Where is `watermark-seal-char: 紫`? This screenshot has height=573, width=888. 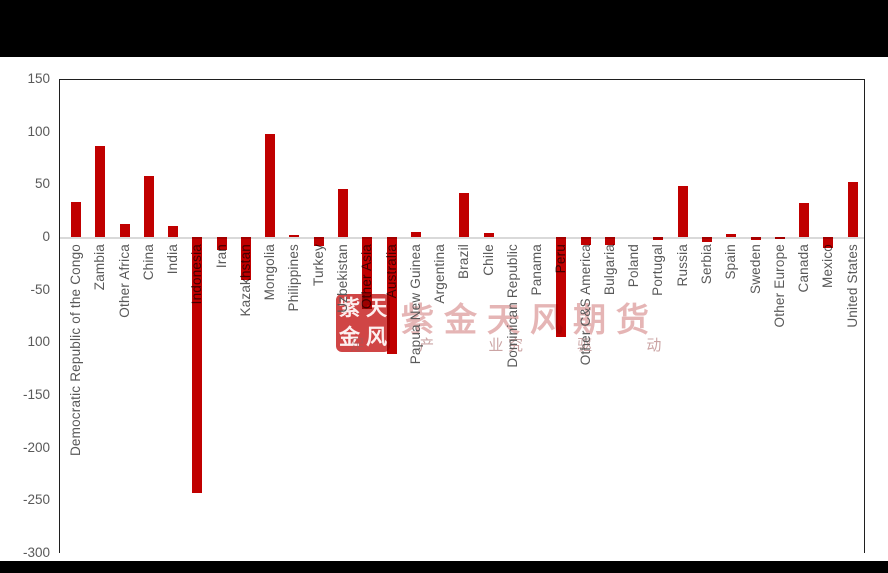
watermark-seal-char: 紫 is located at coordinates (349, 308).